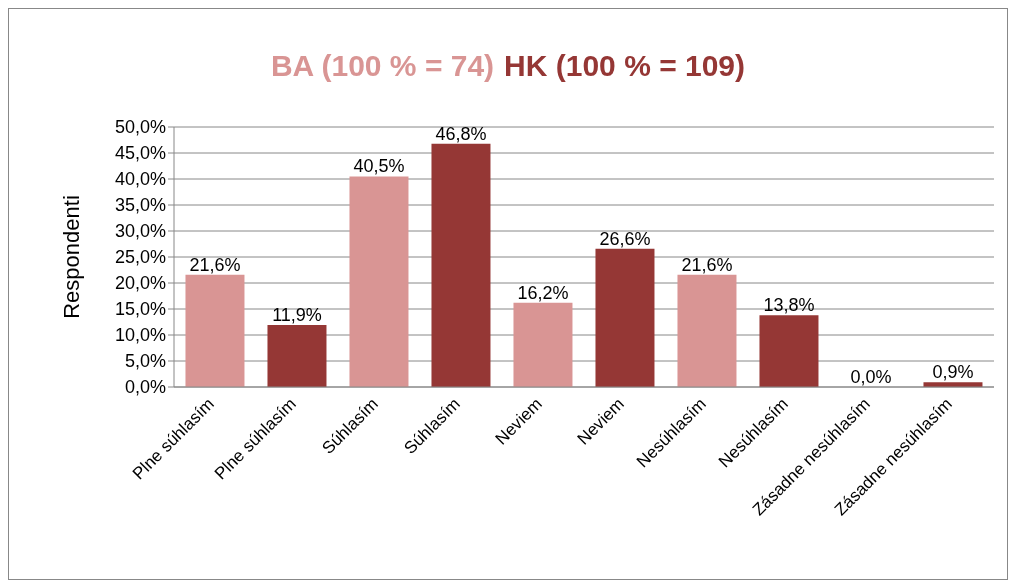  What do you see at coordinates (145, 361) in the screenshot?
I see `y-tick-label: 5,0%` at bounding box center [145, 361].